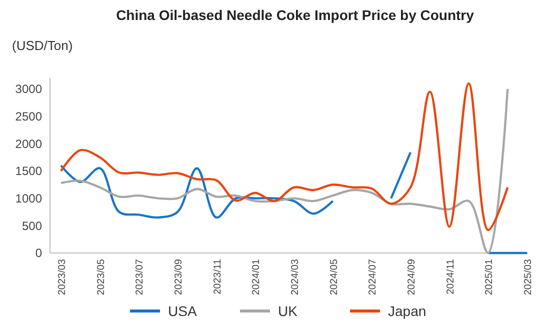 This screenshot has height=323, width=550. I want to click on x-tick-label: 2024/05, so click(334, 277).